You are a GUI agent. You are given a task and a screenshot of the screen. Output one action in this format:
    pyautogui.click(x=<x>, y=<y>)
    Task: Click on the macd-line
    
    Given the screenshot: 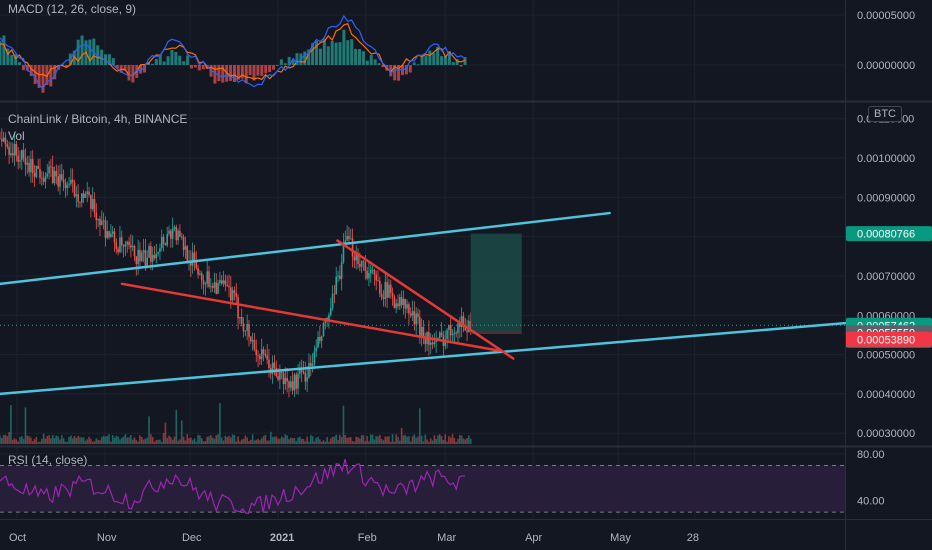 What is the action you would take?
    pyautogui.click(x=233, y=52)
    